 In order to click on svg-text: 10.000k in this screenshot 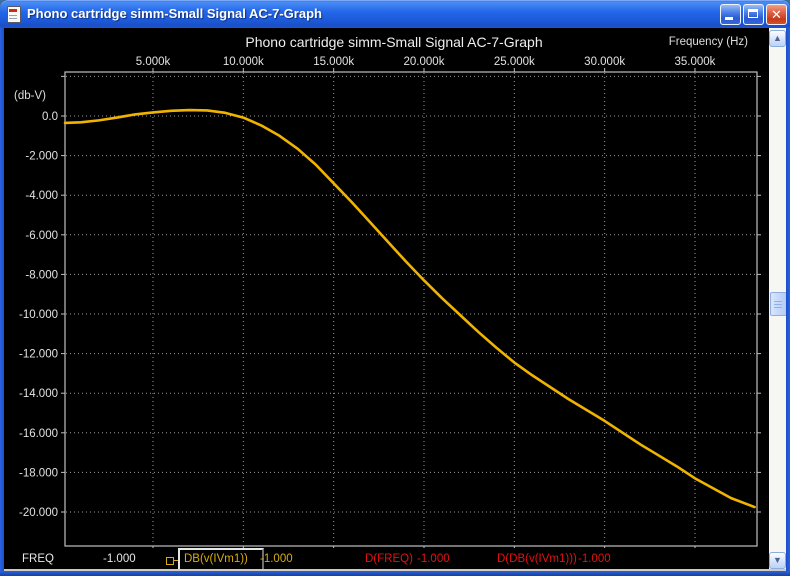, I will do `click(243, 62)`.